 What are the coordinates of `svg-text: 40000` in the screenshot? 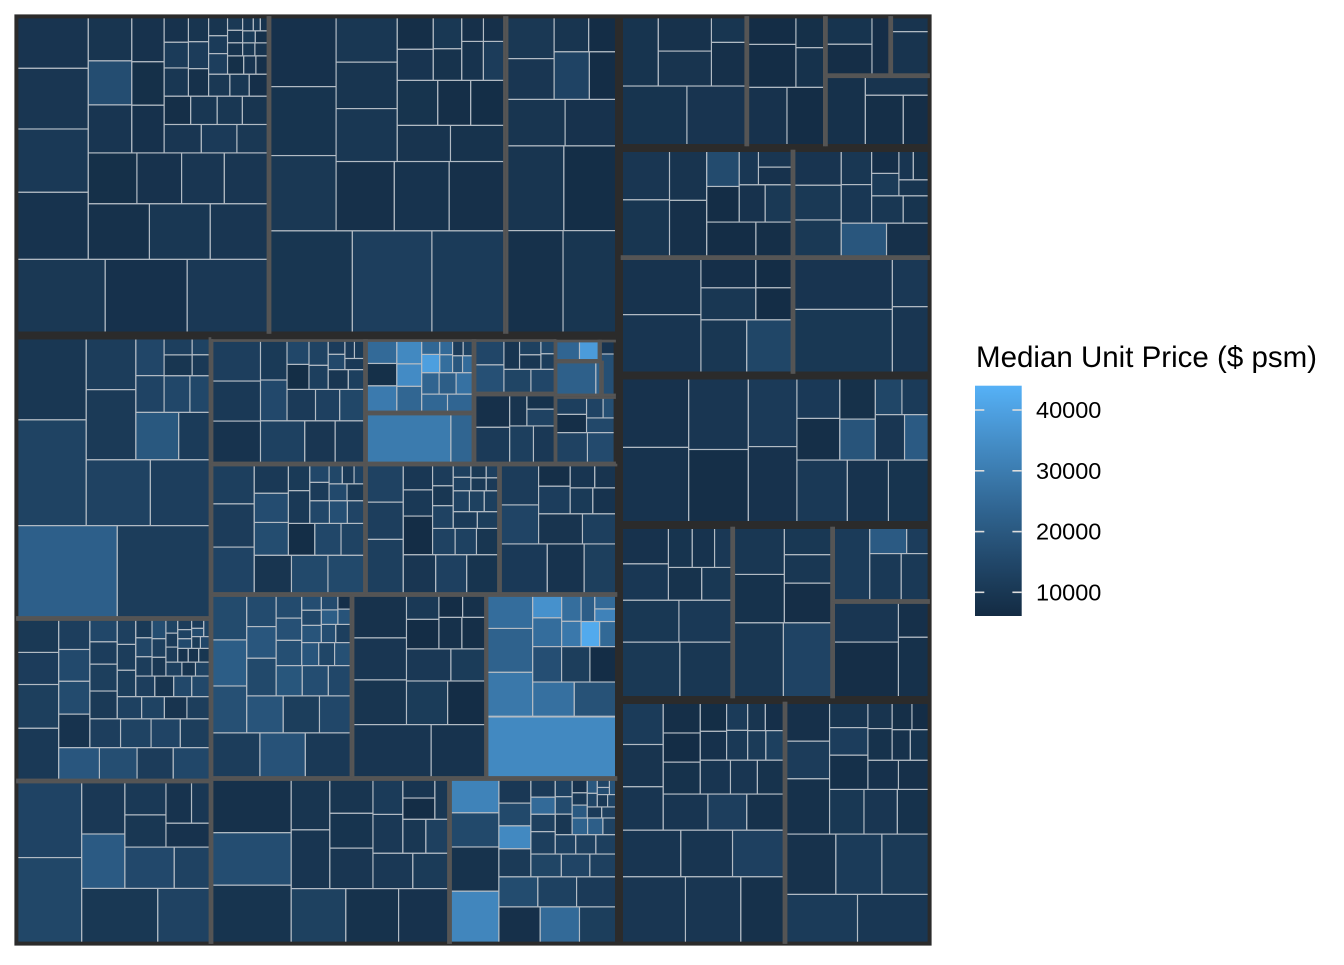 It's located at (1068, 410).